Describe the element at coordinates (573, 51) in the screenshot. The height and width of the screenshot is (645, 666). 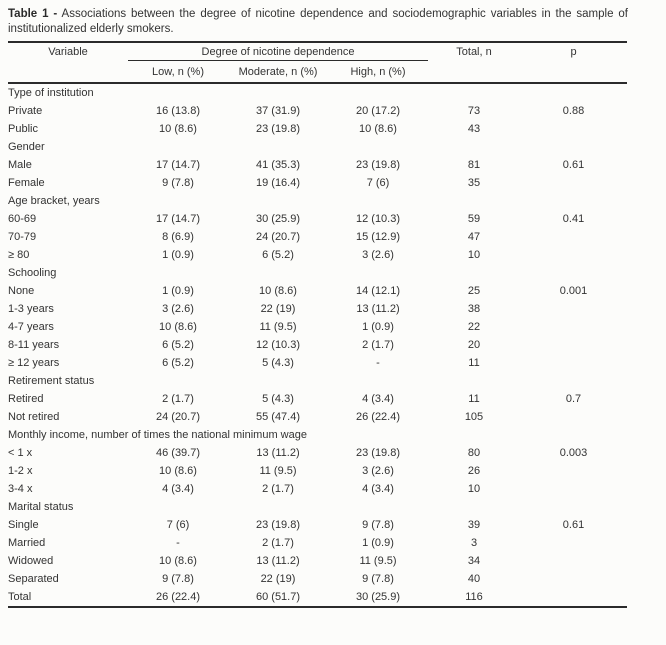
I see `col-header-p: p` at that location.